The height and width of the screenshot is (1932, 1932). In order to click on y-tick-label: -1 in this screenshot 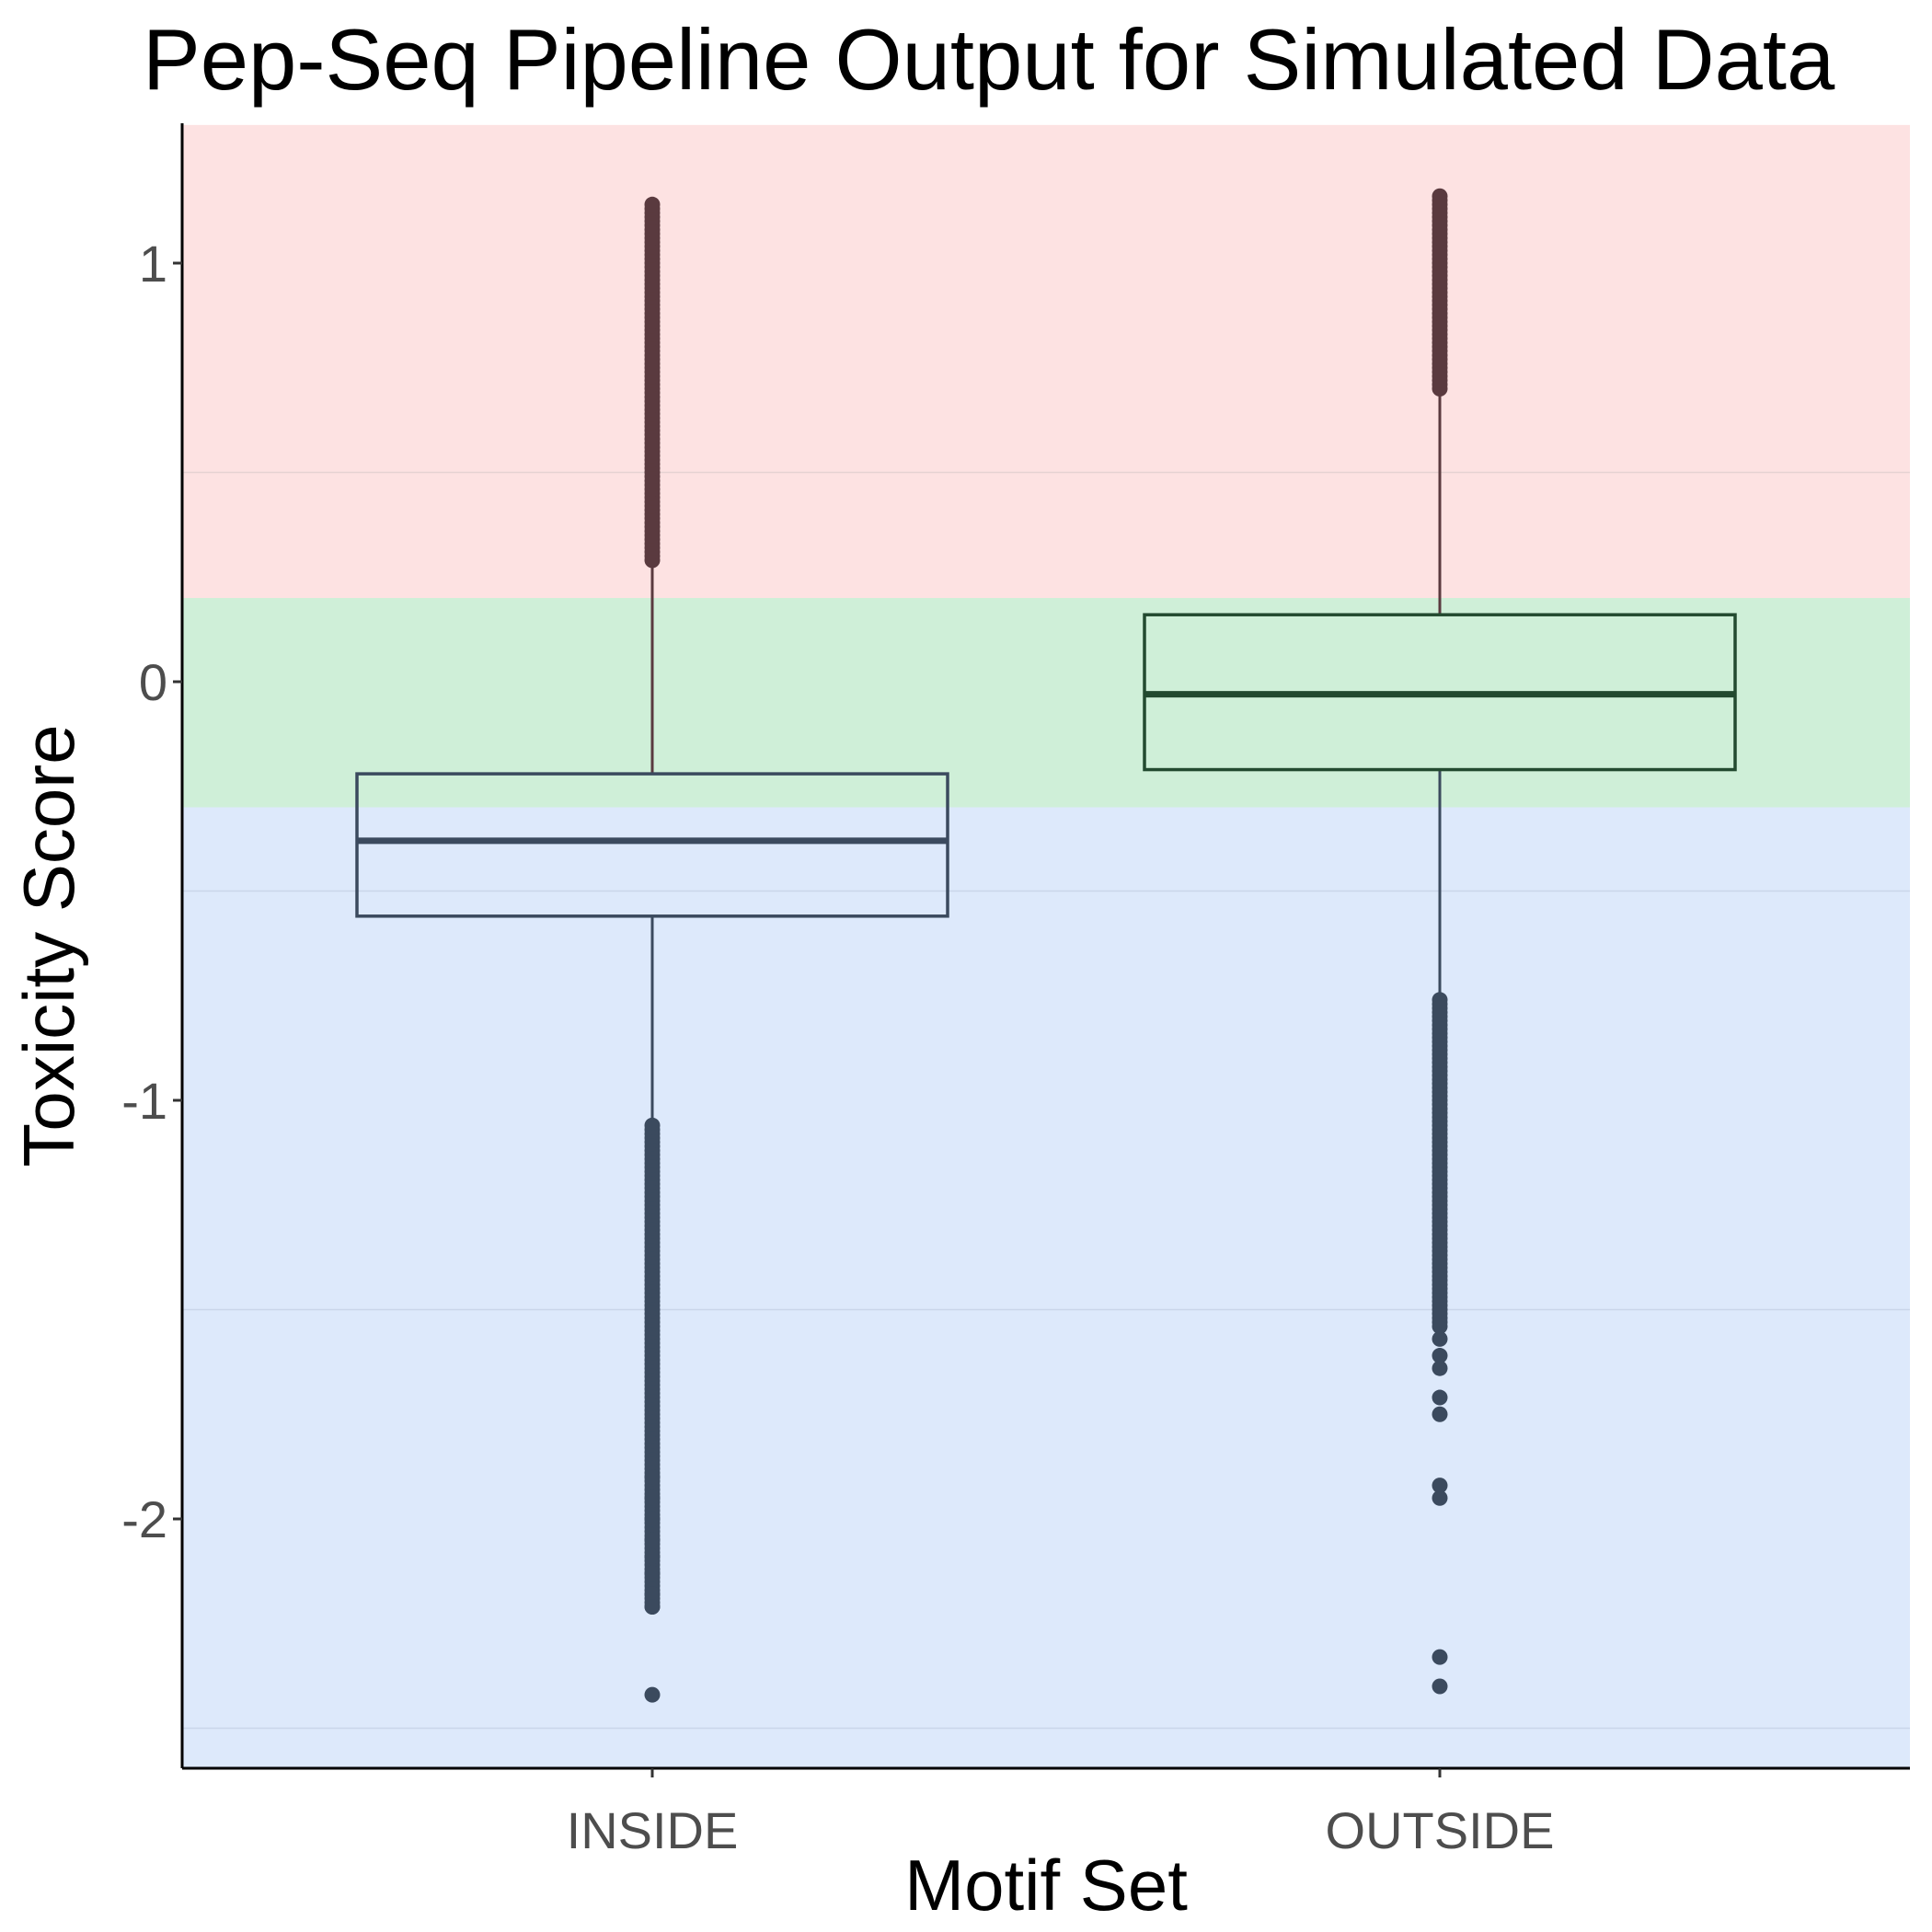, I will do `click(144, 1101)`.